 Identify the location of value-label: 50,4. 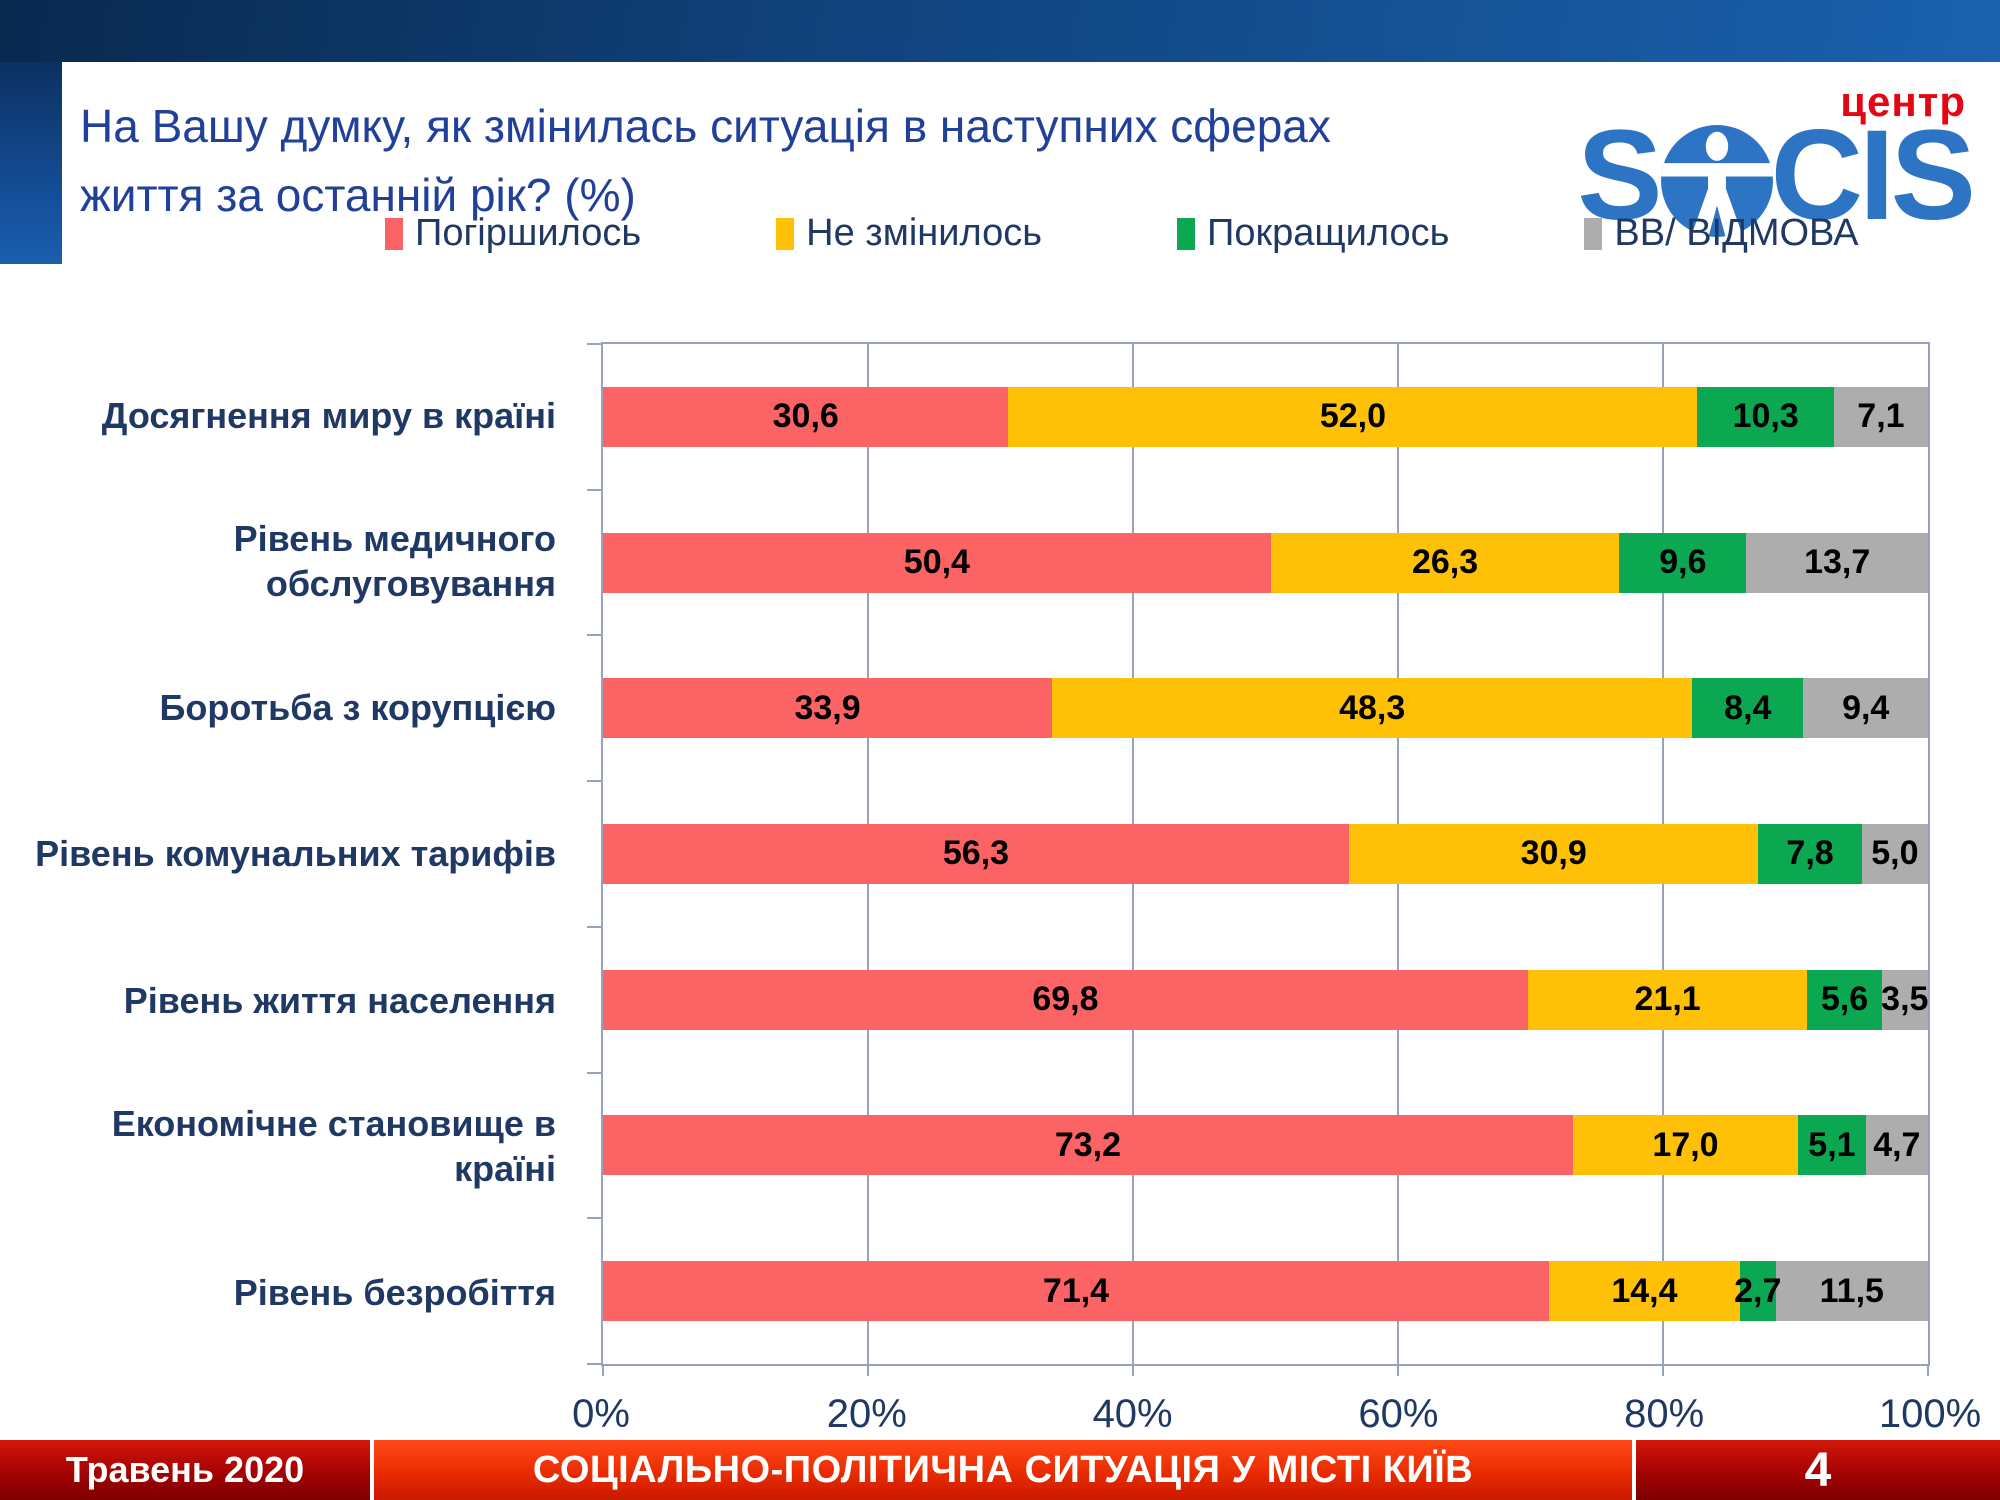
(936, 562).